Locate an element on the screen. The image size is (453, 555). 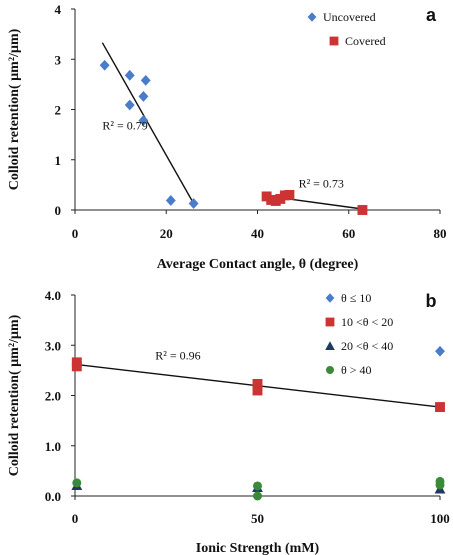
legend-label: θ > 40 is located at coordinates (356, 370).